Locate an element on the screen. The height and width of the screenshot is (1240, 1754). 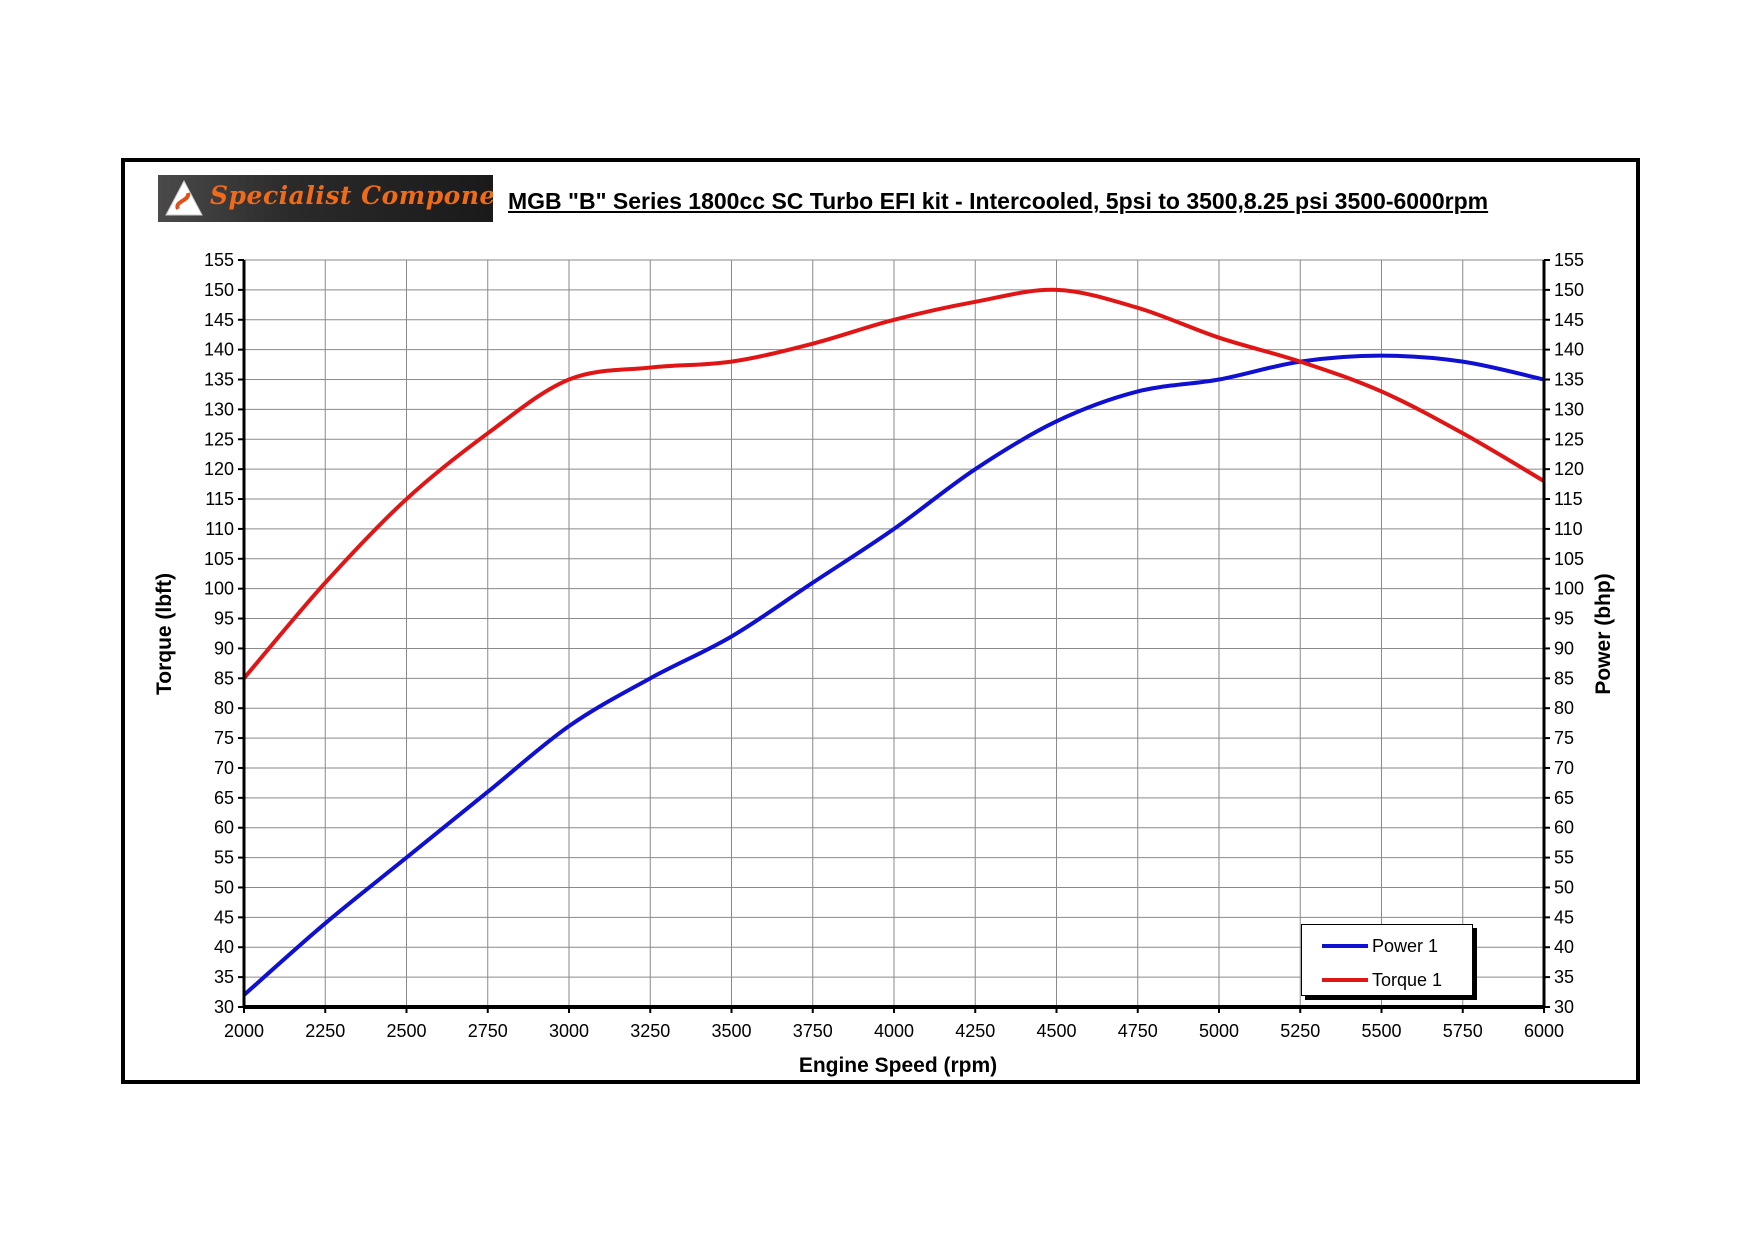
x-tick-label: 4250 is located at coordinates (975, 1031).